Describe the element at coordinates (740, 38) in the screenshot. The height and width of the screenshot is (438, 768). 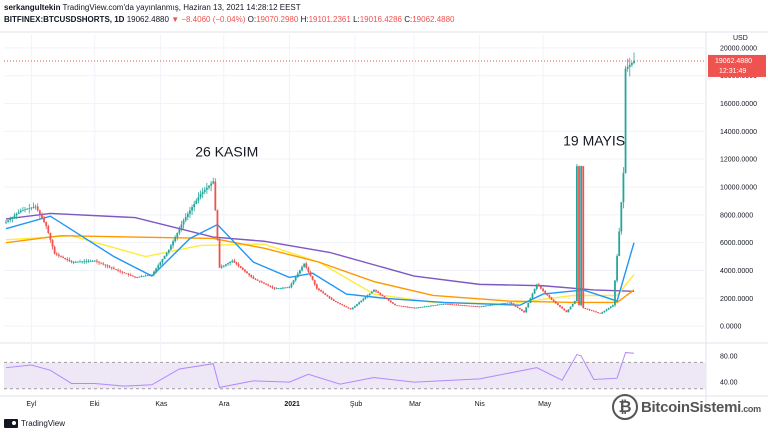
I see `currency-label: USD` at that location.